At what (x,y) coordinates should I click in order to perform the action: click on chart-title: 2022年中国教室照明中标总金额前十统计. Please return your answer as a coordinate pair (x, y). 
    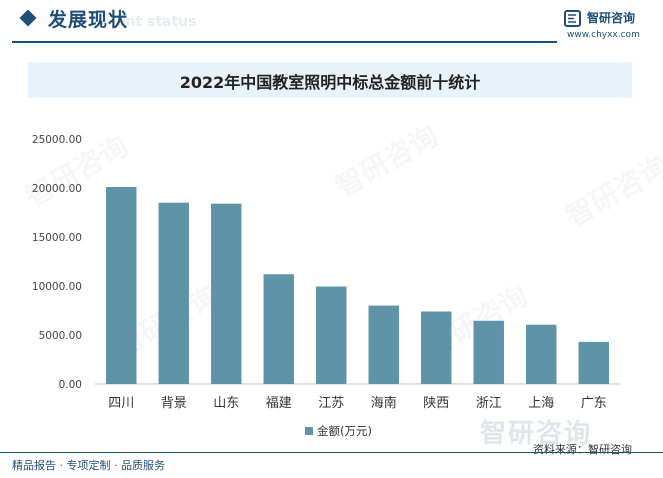
    Looking at the image, I should click on (330, 82).